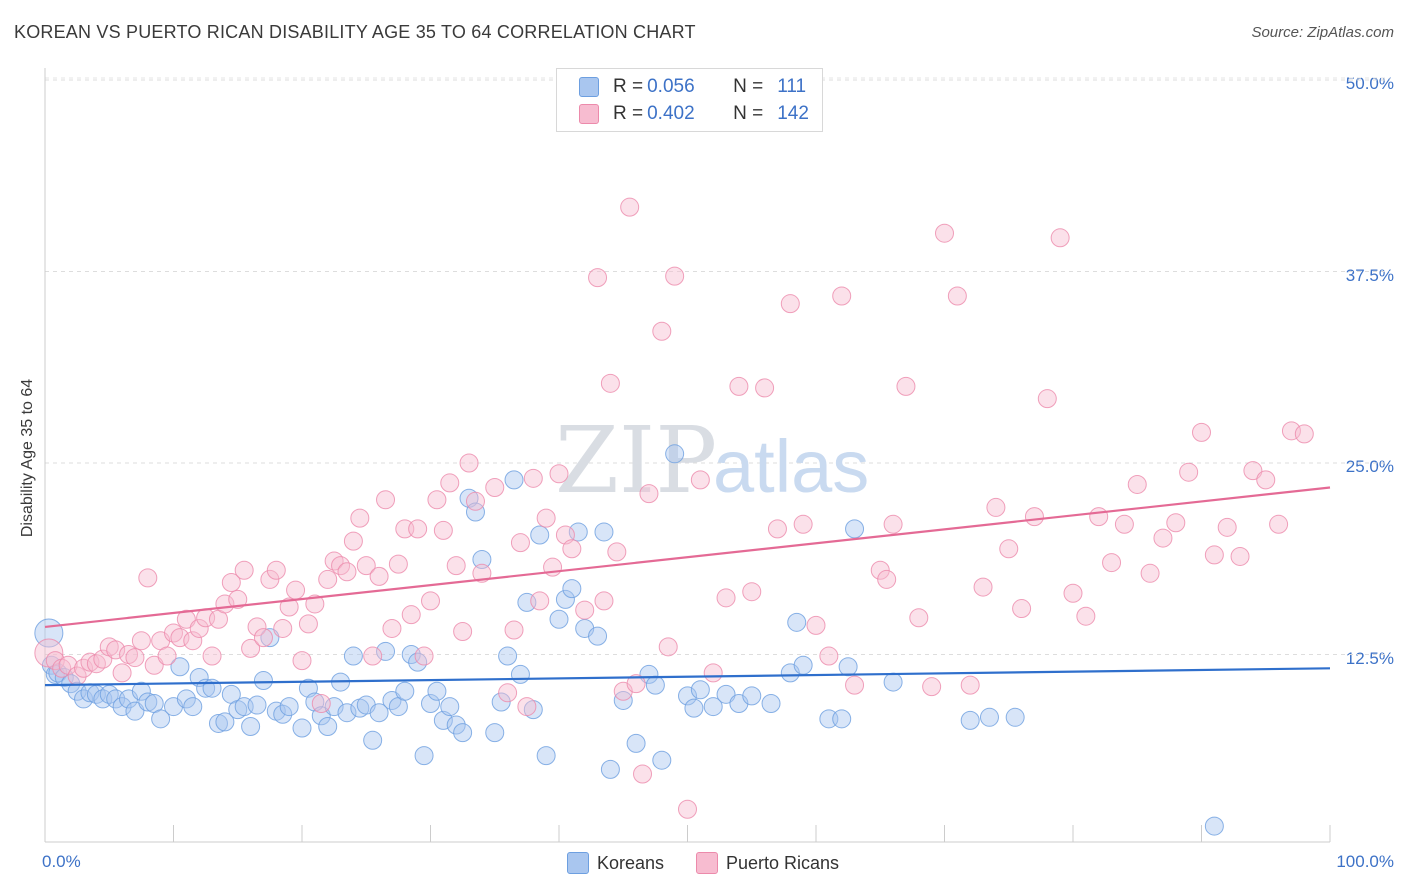  What do you see at coordinates (577, 863) in the screenshot?
I see `series-swatch-koreans` at bounding box center [577, 863].